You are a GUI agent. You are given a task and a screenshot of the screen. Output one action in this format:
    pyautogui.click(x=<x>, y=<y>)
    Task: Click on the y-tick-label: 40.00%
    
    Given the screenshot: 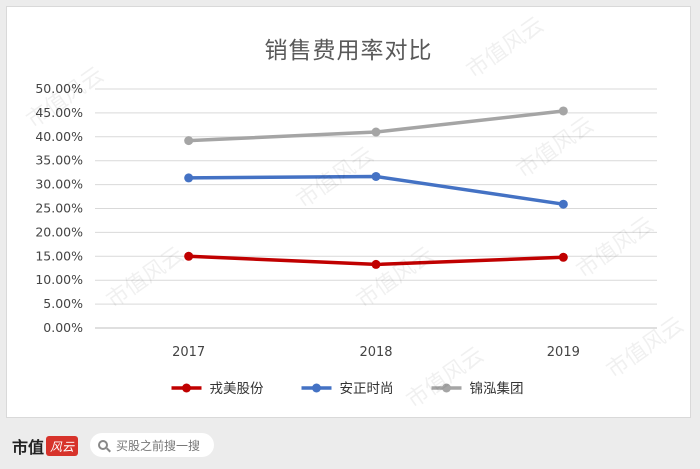 What is the action you would take?
    pyautogui.click(x=59, y=136)
    